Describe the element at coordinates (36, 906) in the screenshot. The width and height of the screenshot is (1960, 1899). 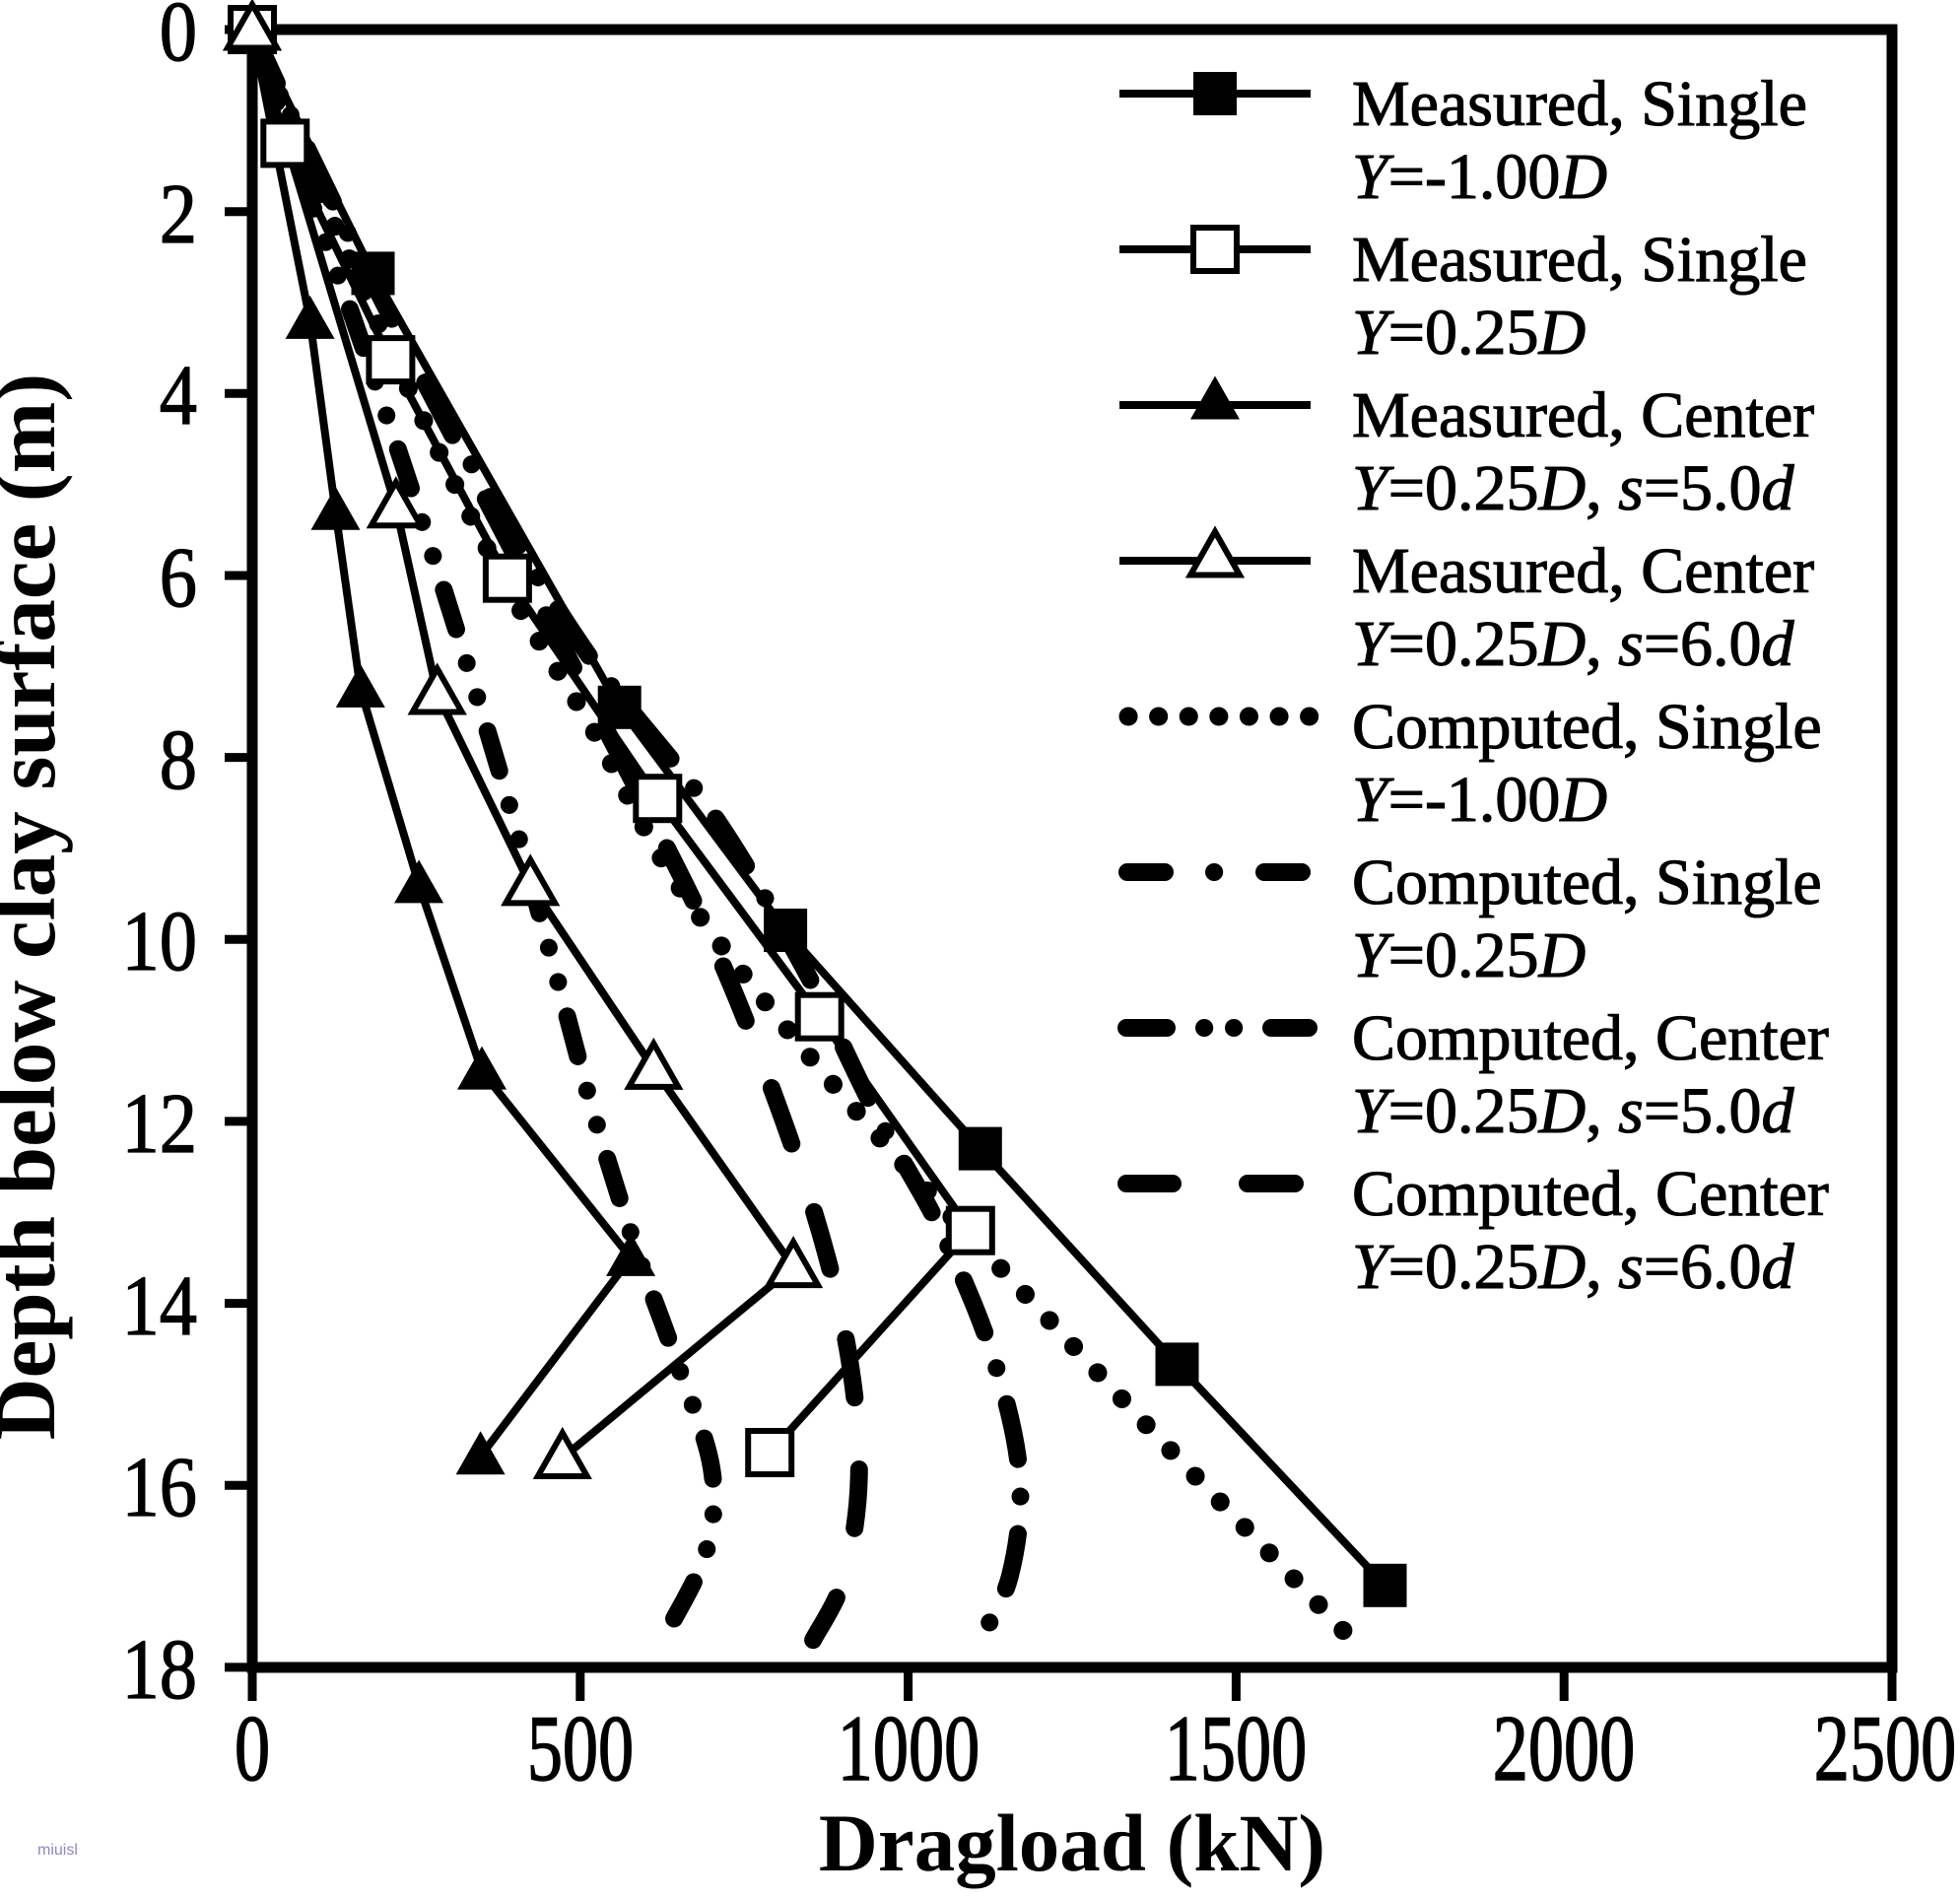
I see `svg-text: Depth below clay surface (m)` at that location.